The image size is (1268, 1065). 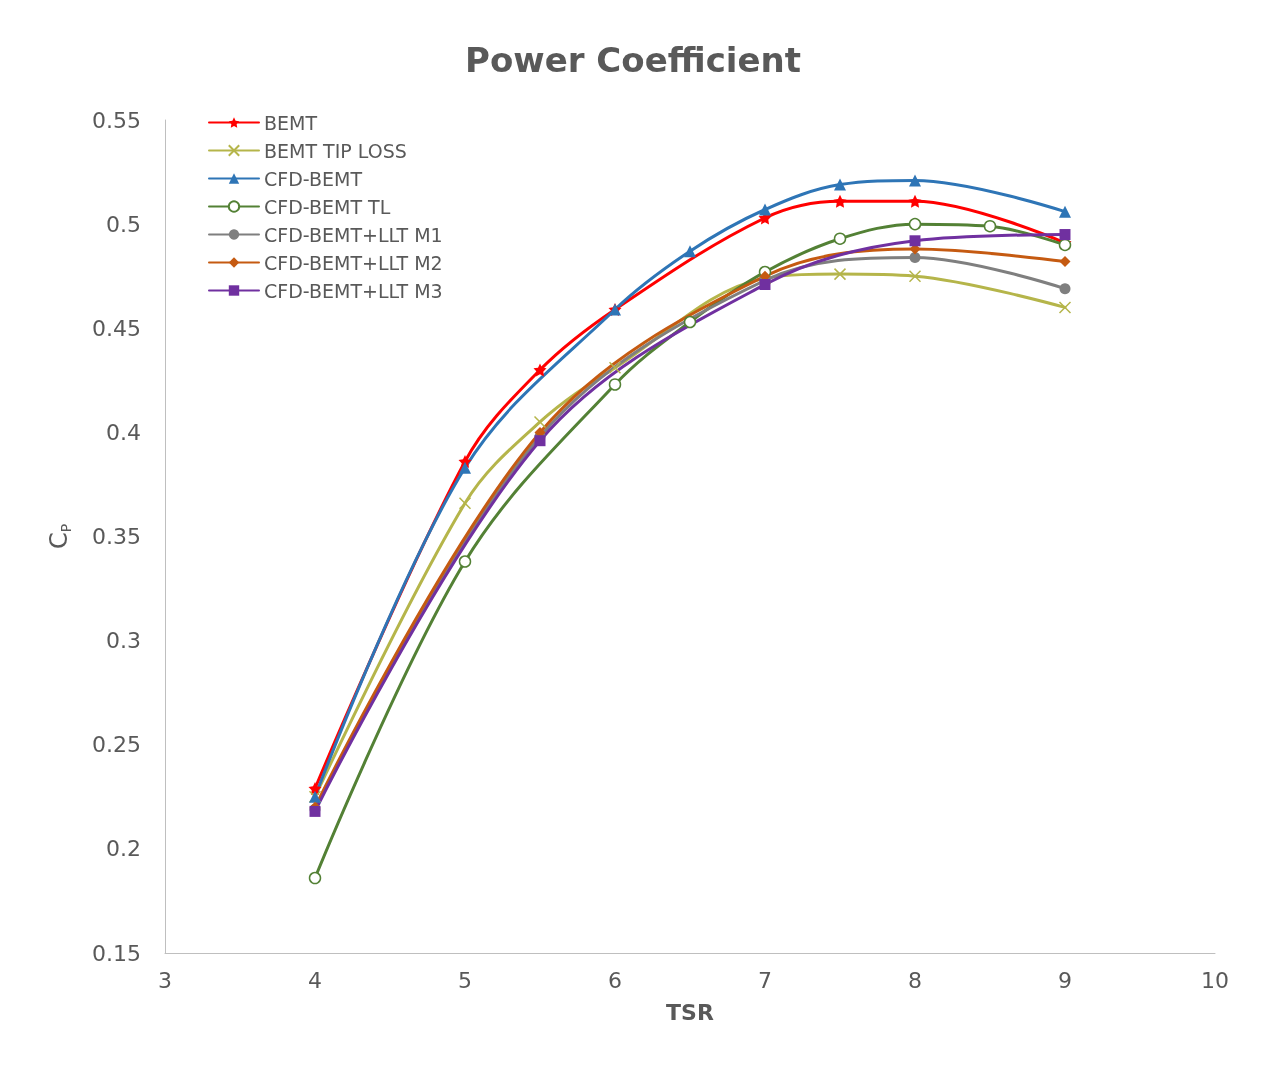 What do you see at coordinates (915, 980) in the screenshot?
I see `x-tick-label: 8` at bounding box center [915, 980].